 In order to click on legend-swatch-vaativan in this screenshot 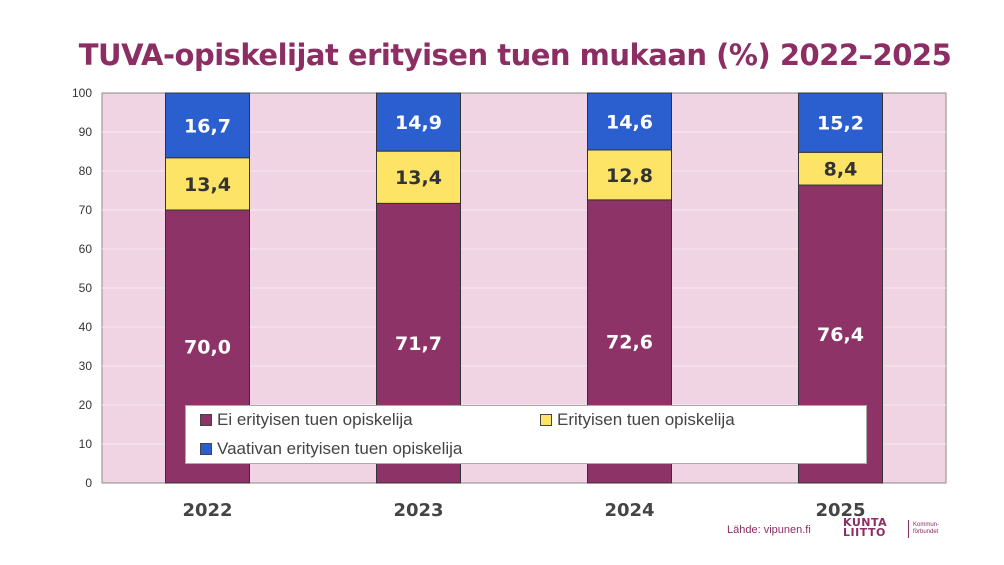, I will do `click(206, 449)`.